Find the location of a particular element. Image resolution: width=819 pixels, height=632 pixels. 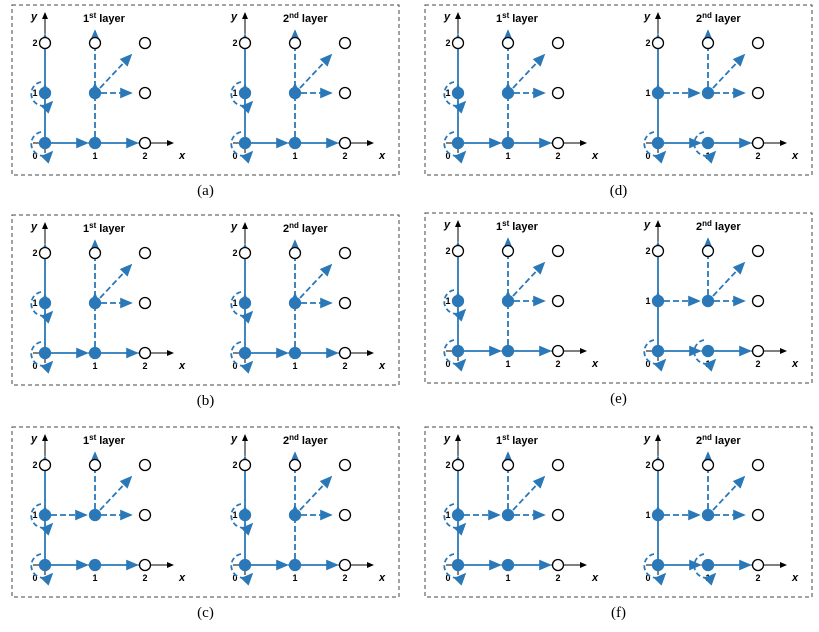

panel-caption: (d) is located at coordinates (619, 191).